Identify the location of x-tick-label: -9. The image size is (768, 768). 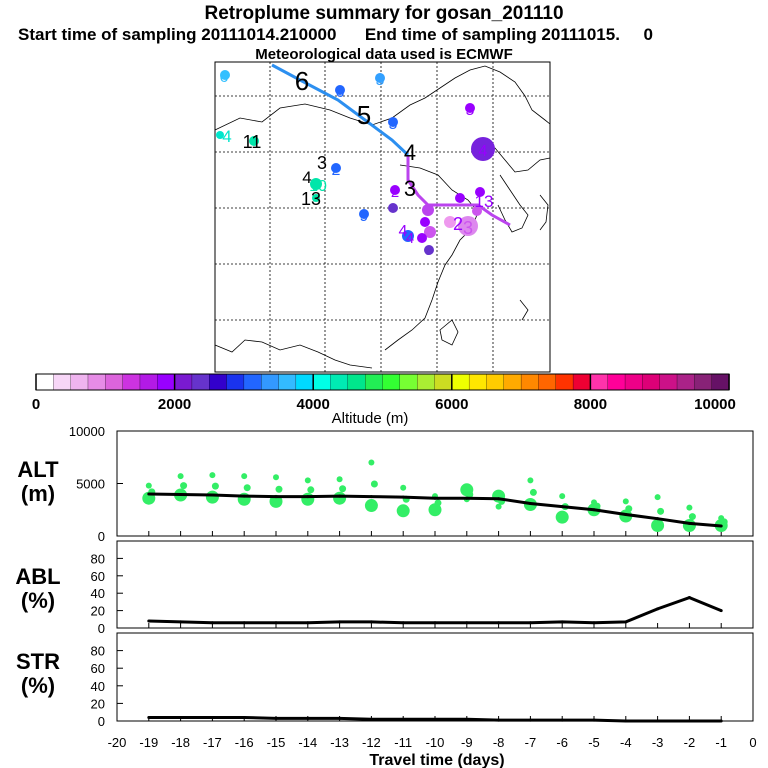
(467, 742).